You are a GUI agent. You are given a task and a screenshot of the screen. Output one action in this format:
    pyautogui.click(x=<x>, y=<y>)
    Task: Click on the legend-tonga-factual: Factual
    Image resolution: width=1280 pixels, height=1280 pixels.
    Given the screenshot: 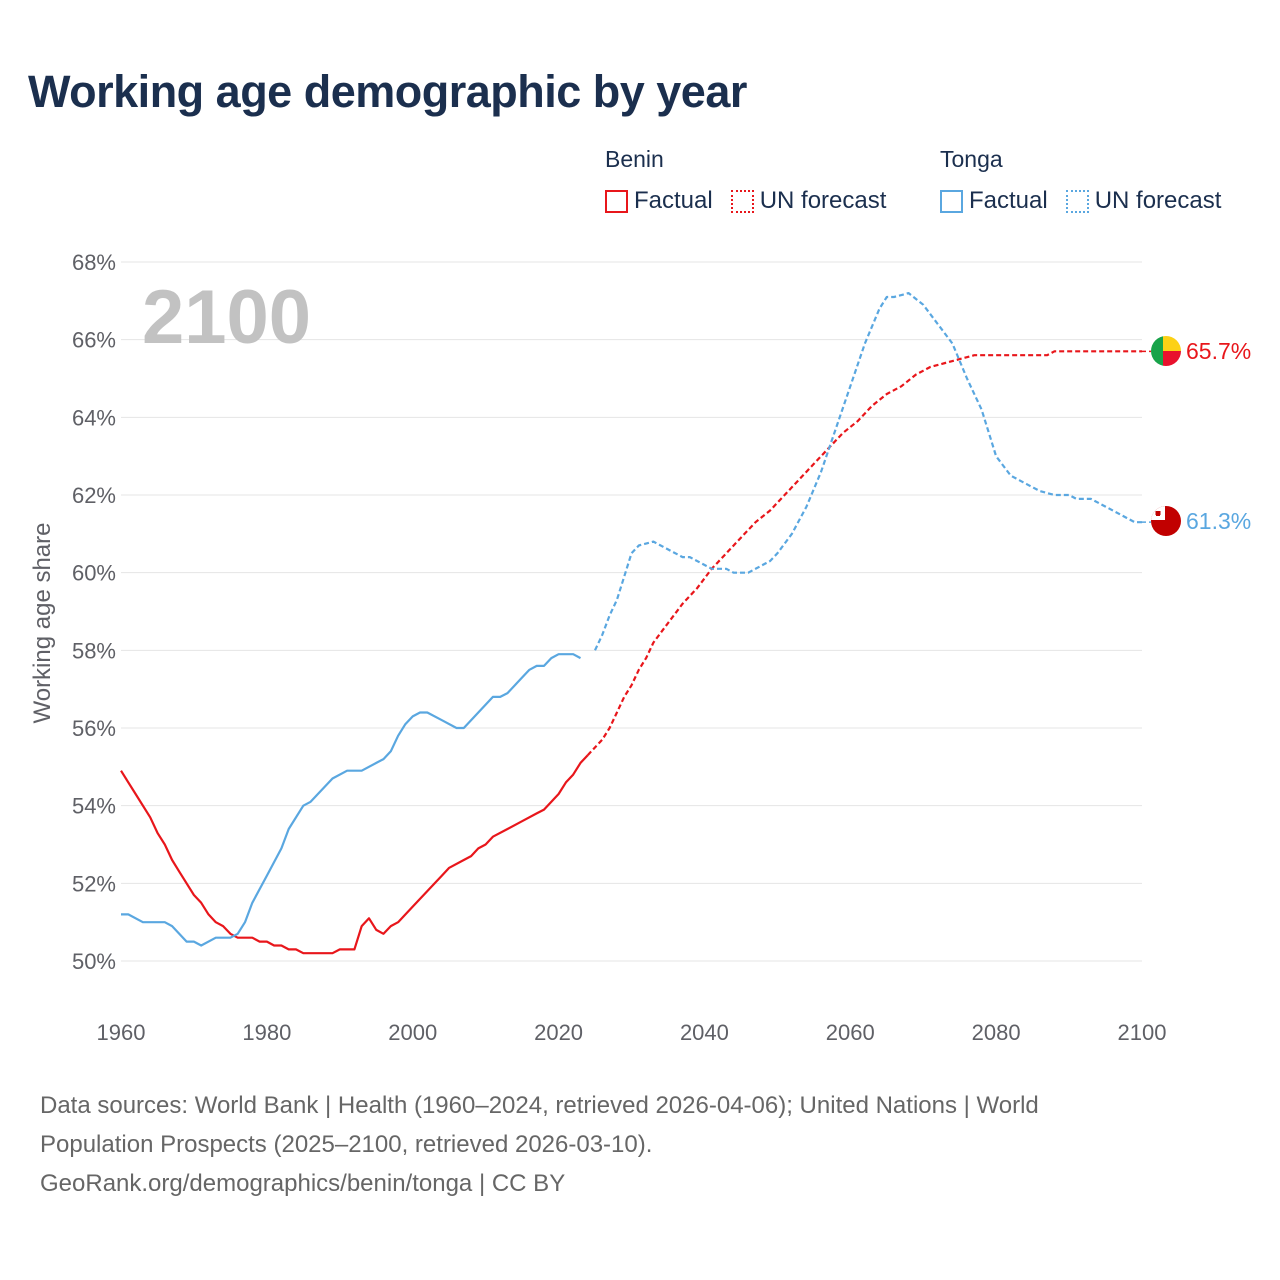 What is the action you would take?
    pyautogui.click(x=994, y=201)
    